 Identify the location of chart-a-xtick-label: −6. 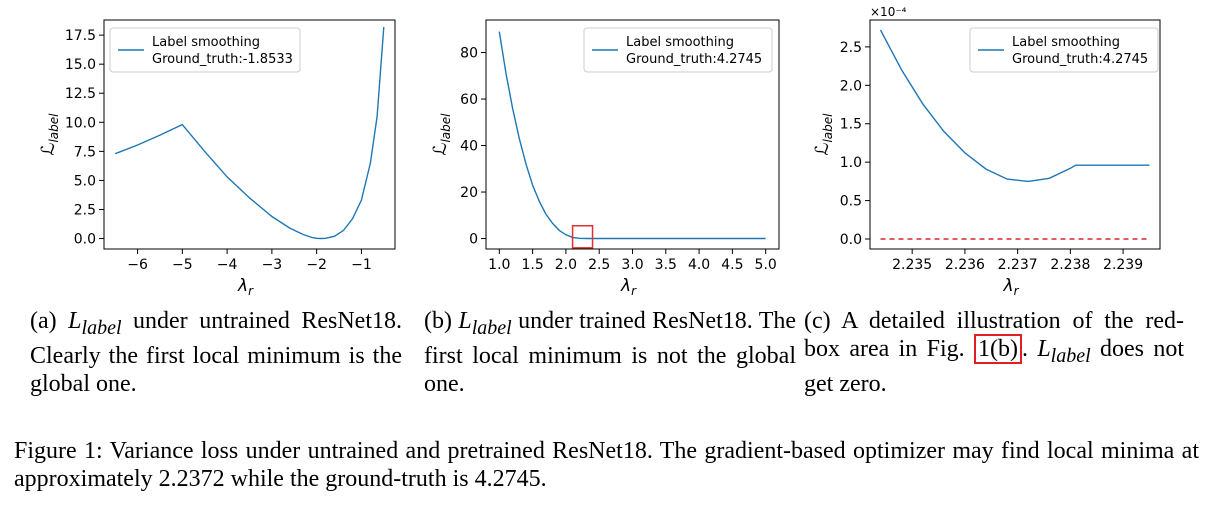
(137, 265).